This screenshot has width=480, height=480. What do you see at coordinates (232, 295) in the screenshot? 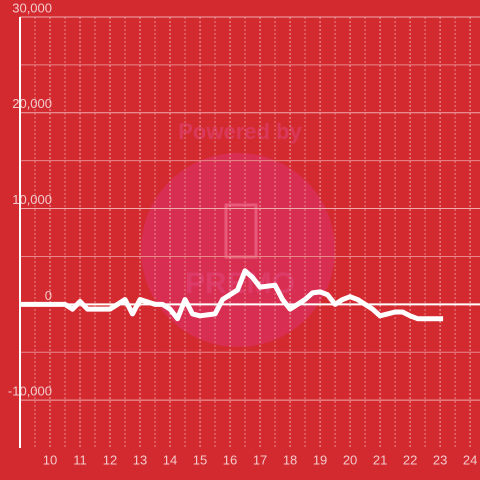
I see `data-line` at bounding box center [232, 295].